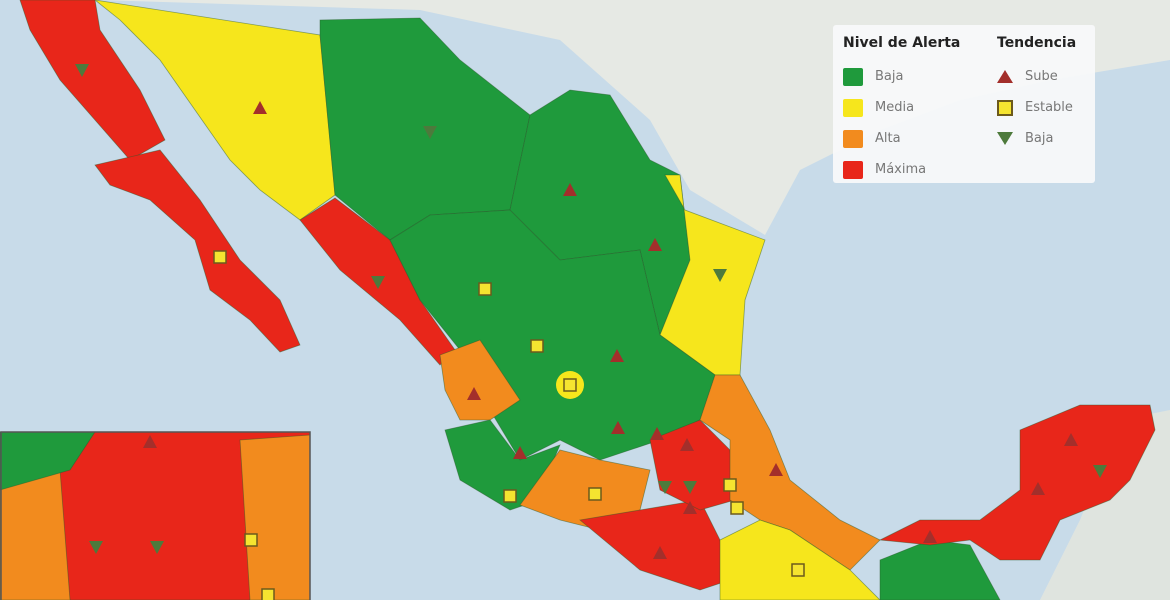 The image size is (1170, 600). Describe the element at coordinates (585, 490) in the screenshot. I see `region-michoacan` at that location.